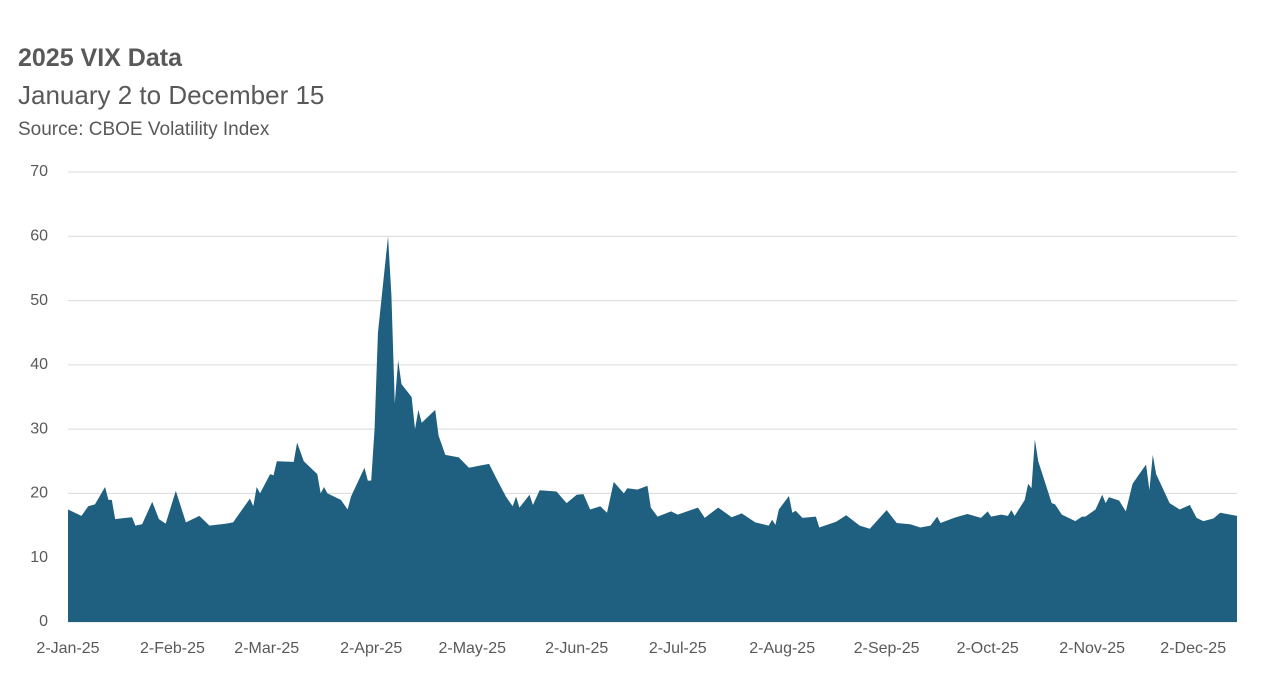 The height and width of the screenshot is (700, 1275). Describe the element at coordinates (1193, 648) in the screenshot. I see `x-tick-label: 2-Dec-25` at that location.